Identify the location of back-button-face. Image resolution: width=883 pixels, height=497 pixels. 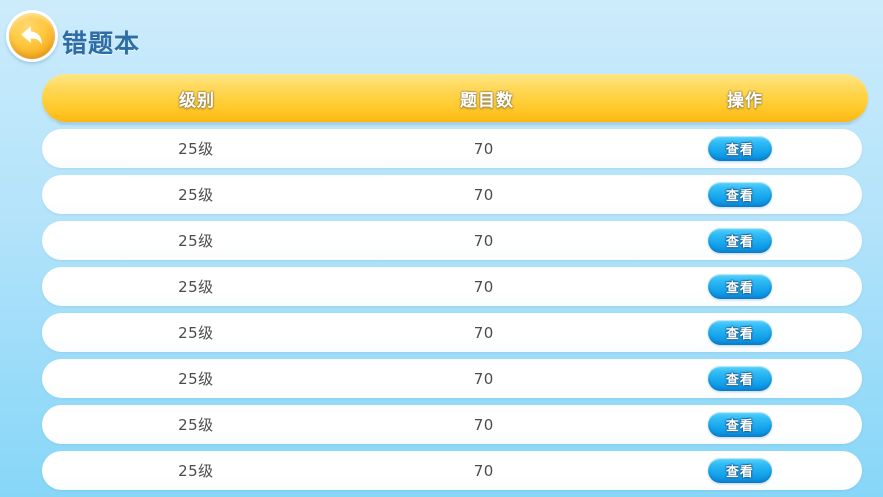
(32, 36).